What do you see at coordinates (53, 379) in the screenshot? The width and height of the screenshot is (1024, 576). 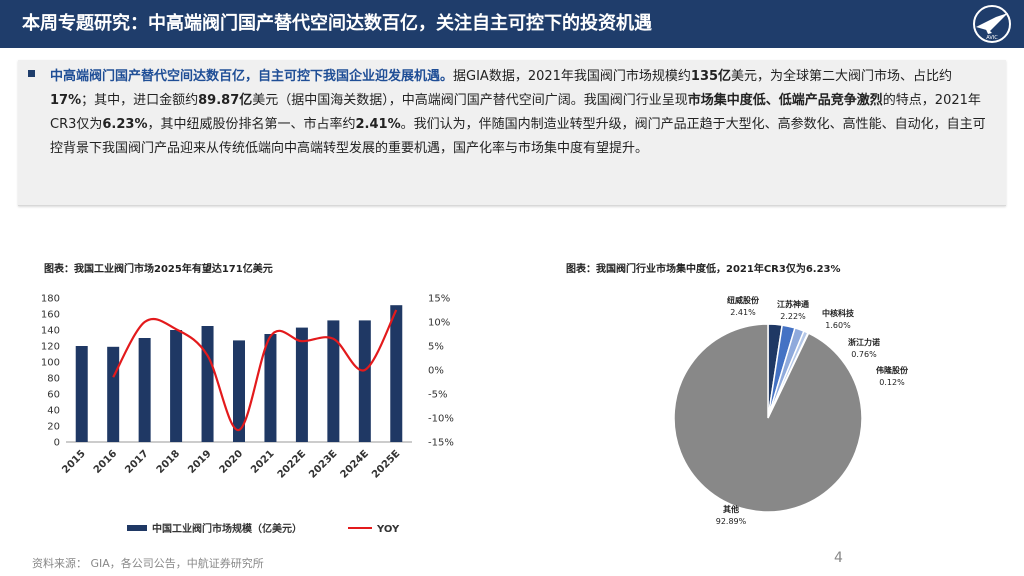 I see `y-left-tick-label: 80` at bounding box center [53, 379].